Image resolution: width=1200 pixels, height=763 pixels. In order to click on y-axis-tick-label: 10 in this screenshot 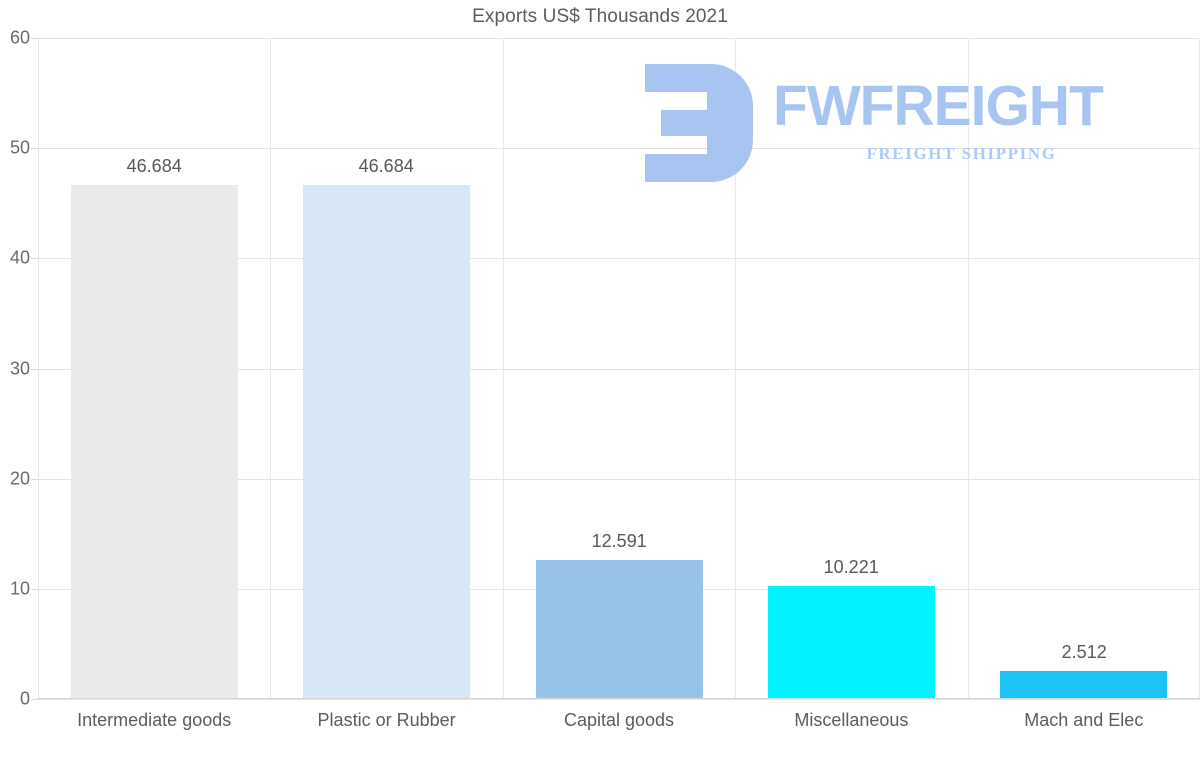, I will do `click(19, 588)`.